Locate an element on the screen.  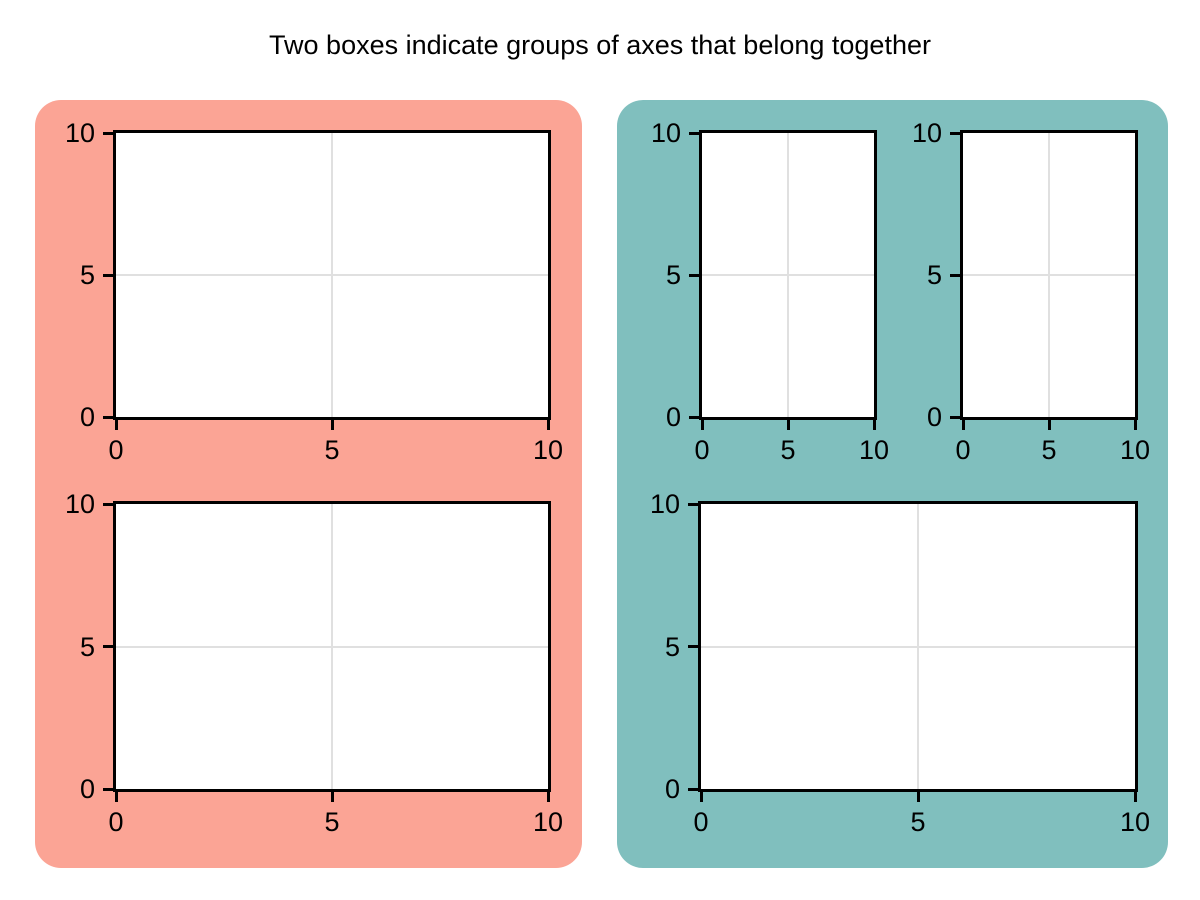
axes-teal-top-right: 0 5 10 0 5 10 is located at coordinates (1031, 292).